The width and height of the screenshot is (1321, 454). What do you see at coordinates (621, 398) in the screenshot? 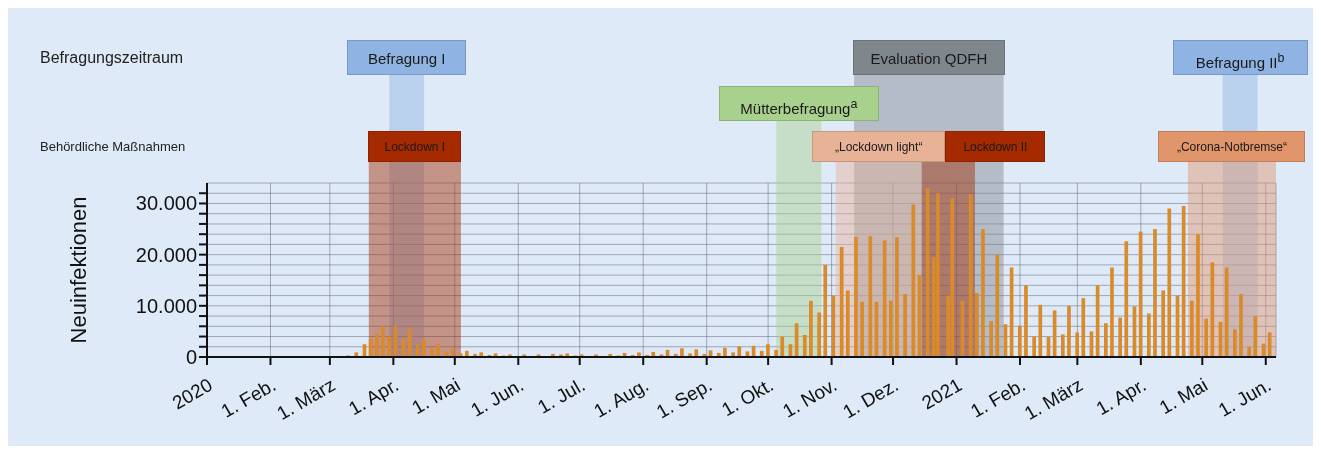
I see `x-tick-label: 1. Aug.` at bounding box center [621, 398].